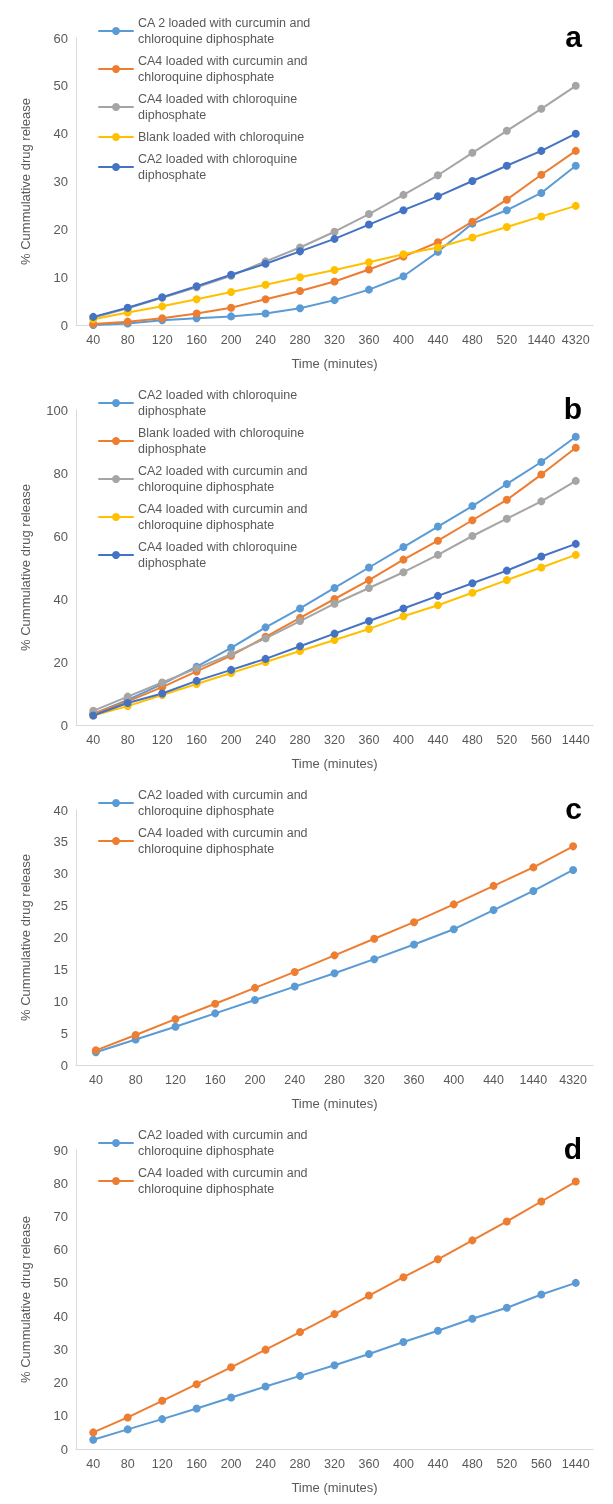 The width and height of the screenshot is (613, 1504). What do you see at coordinates (266, 1463) in the screenshot?
I see `x-tick-label: 240` at bounding box center [266, 1463].